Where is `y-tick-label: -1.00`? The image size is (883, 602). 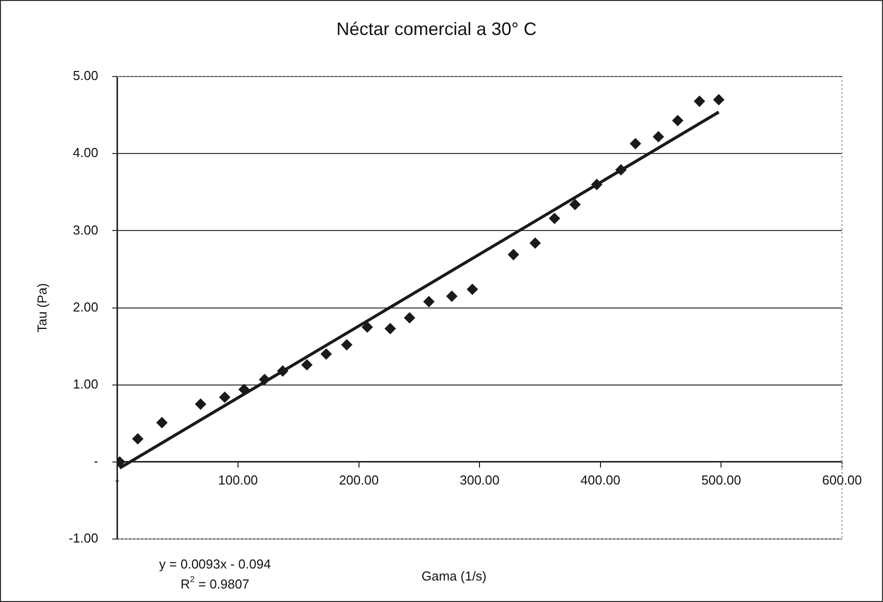
y-tick-label: -1.00 is located at coordinates (83, 538).